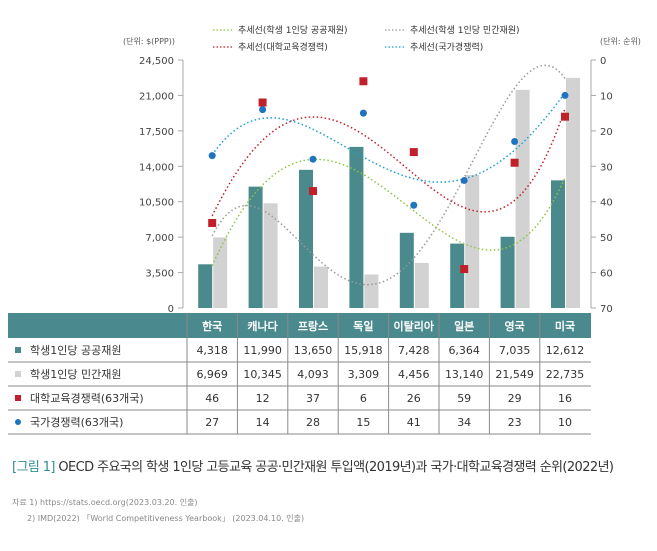 The image size is (657, 551). Describe the element at coordinates (464, 422) in the screenshot. I see `table-cell: 34` at that location.